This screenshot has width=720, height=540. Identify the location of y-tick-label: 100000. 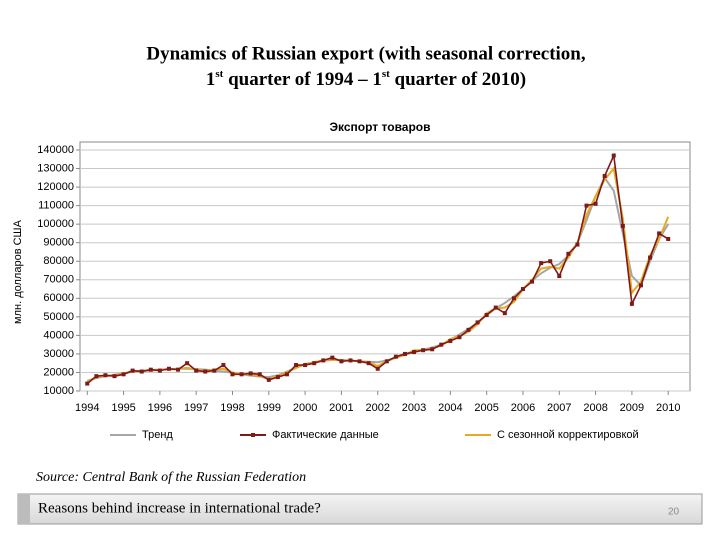
(55, 224).